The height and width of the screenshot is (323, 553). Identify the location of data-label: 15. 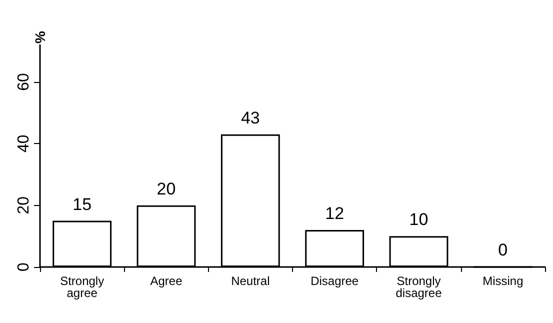
(82, 204).